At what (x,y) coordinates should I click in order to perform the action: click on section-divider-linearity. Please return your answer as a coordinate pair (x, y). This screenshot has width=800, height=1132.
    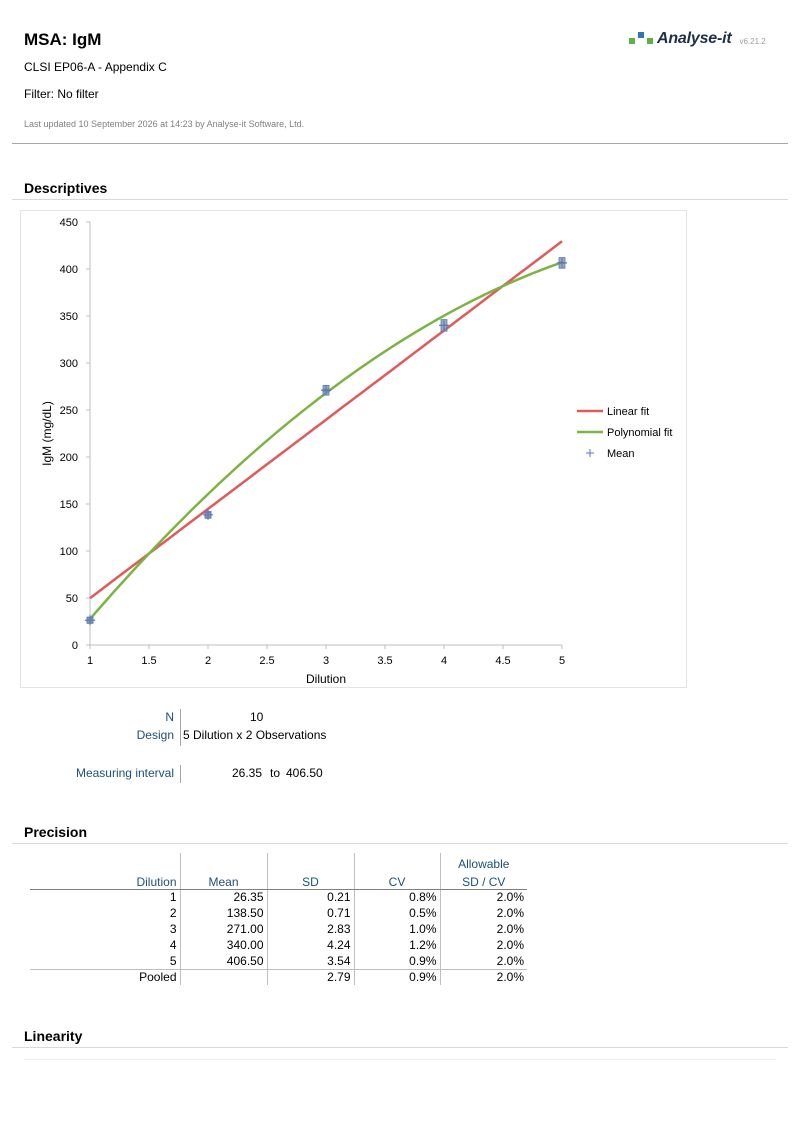
    Looking at the image, I should click on (400, 1047).